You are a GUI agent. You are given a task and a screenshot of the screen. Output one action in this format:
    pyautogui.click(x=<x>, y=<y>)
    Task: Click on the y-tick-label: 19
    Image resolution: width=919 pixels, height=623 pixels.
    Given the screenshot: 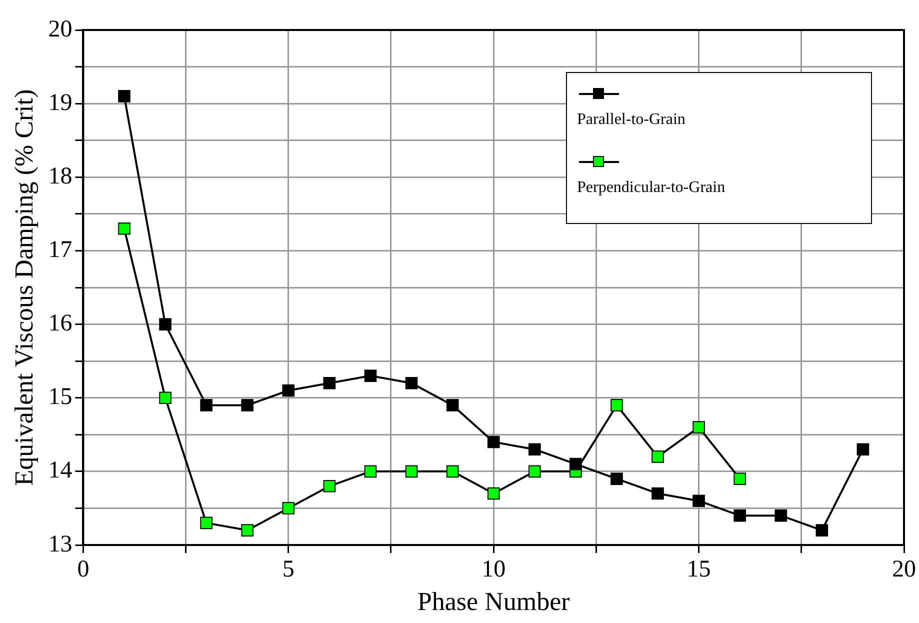 What is the action you would take?
    pyautogui.click(x=60, y=103)
    